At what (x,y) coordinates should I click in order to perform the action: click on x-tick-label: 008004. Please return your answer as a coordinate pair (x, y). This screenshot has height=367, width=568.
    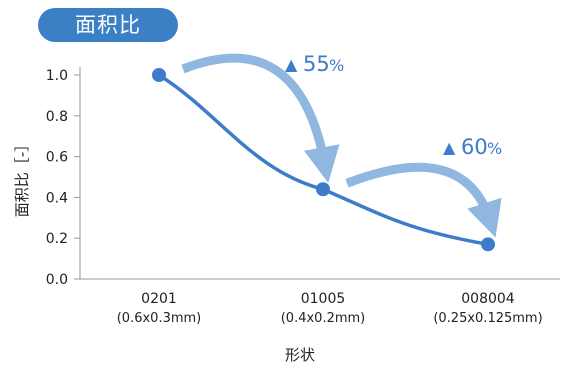
    Looking at the image, I should click on (488, 299).